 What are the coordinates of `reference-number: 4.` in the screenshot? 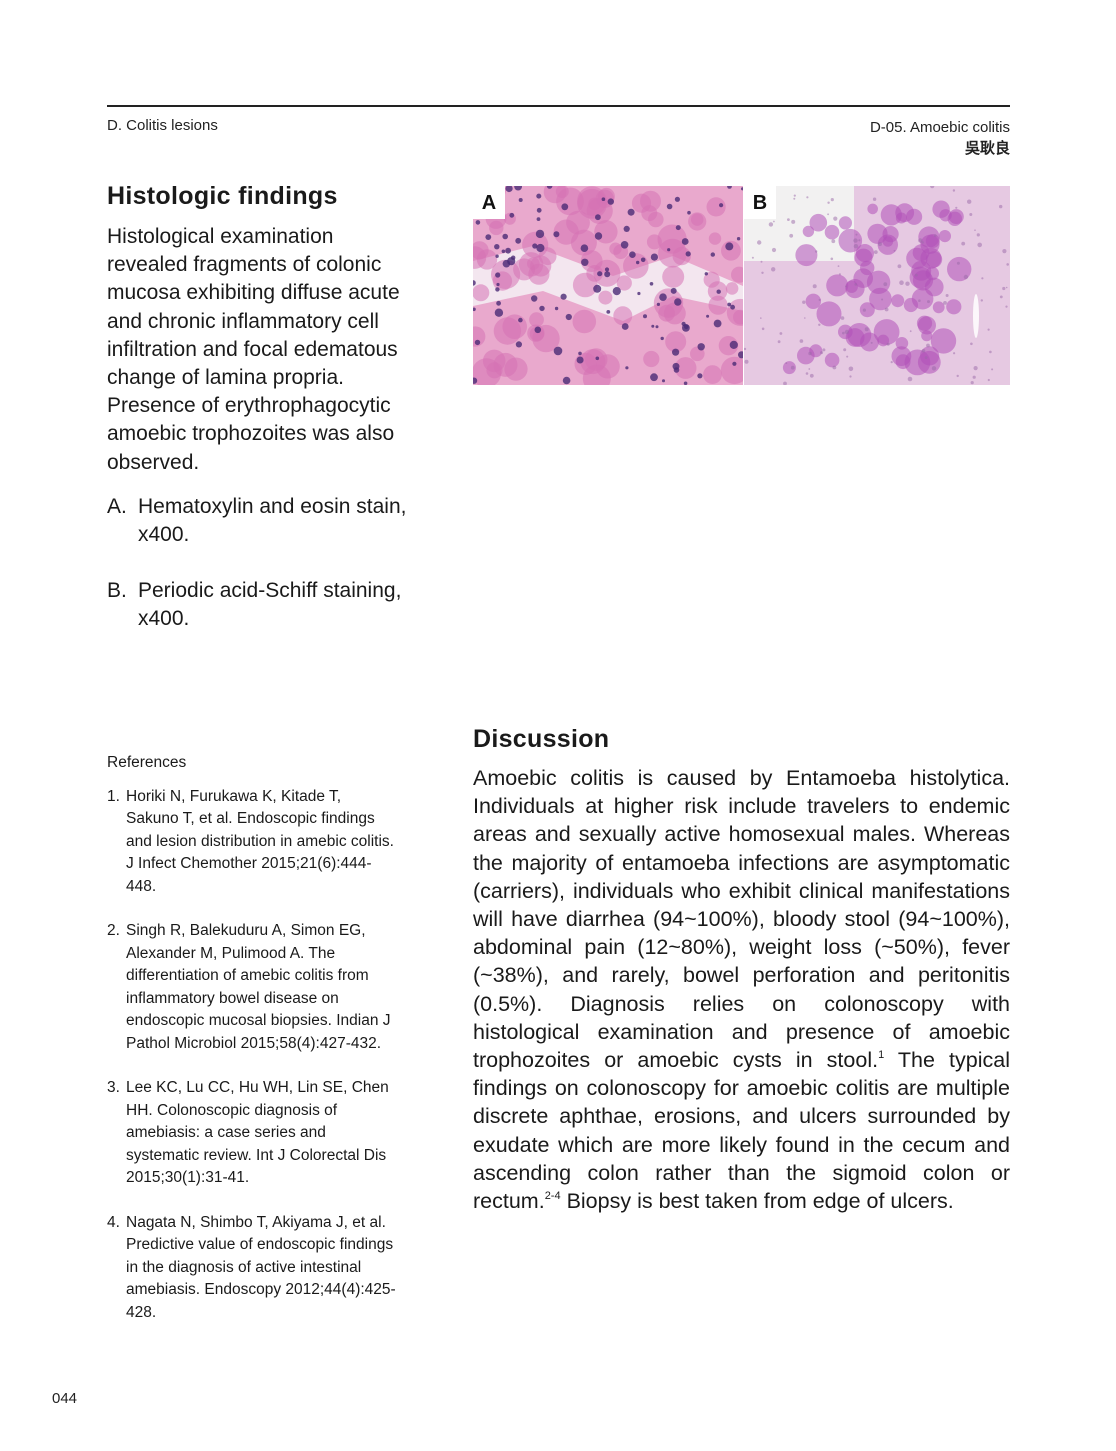 It's located at (113, 1222).